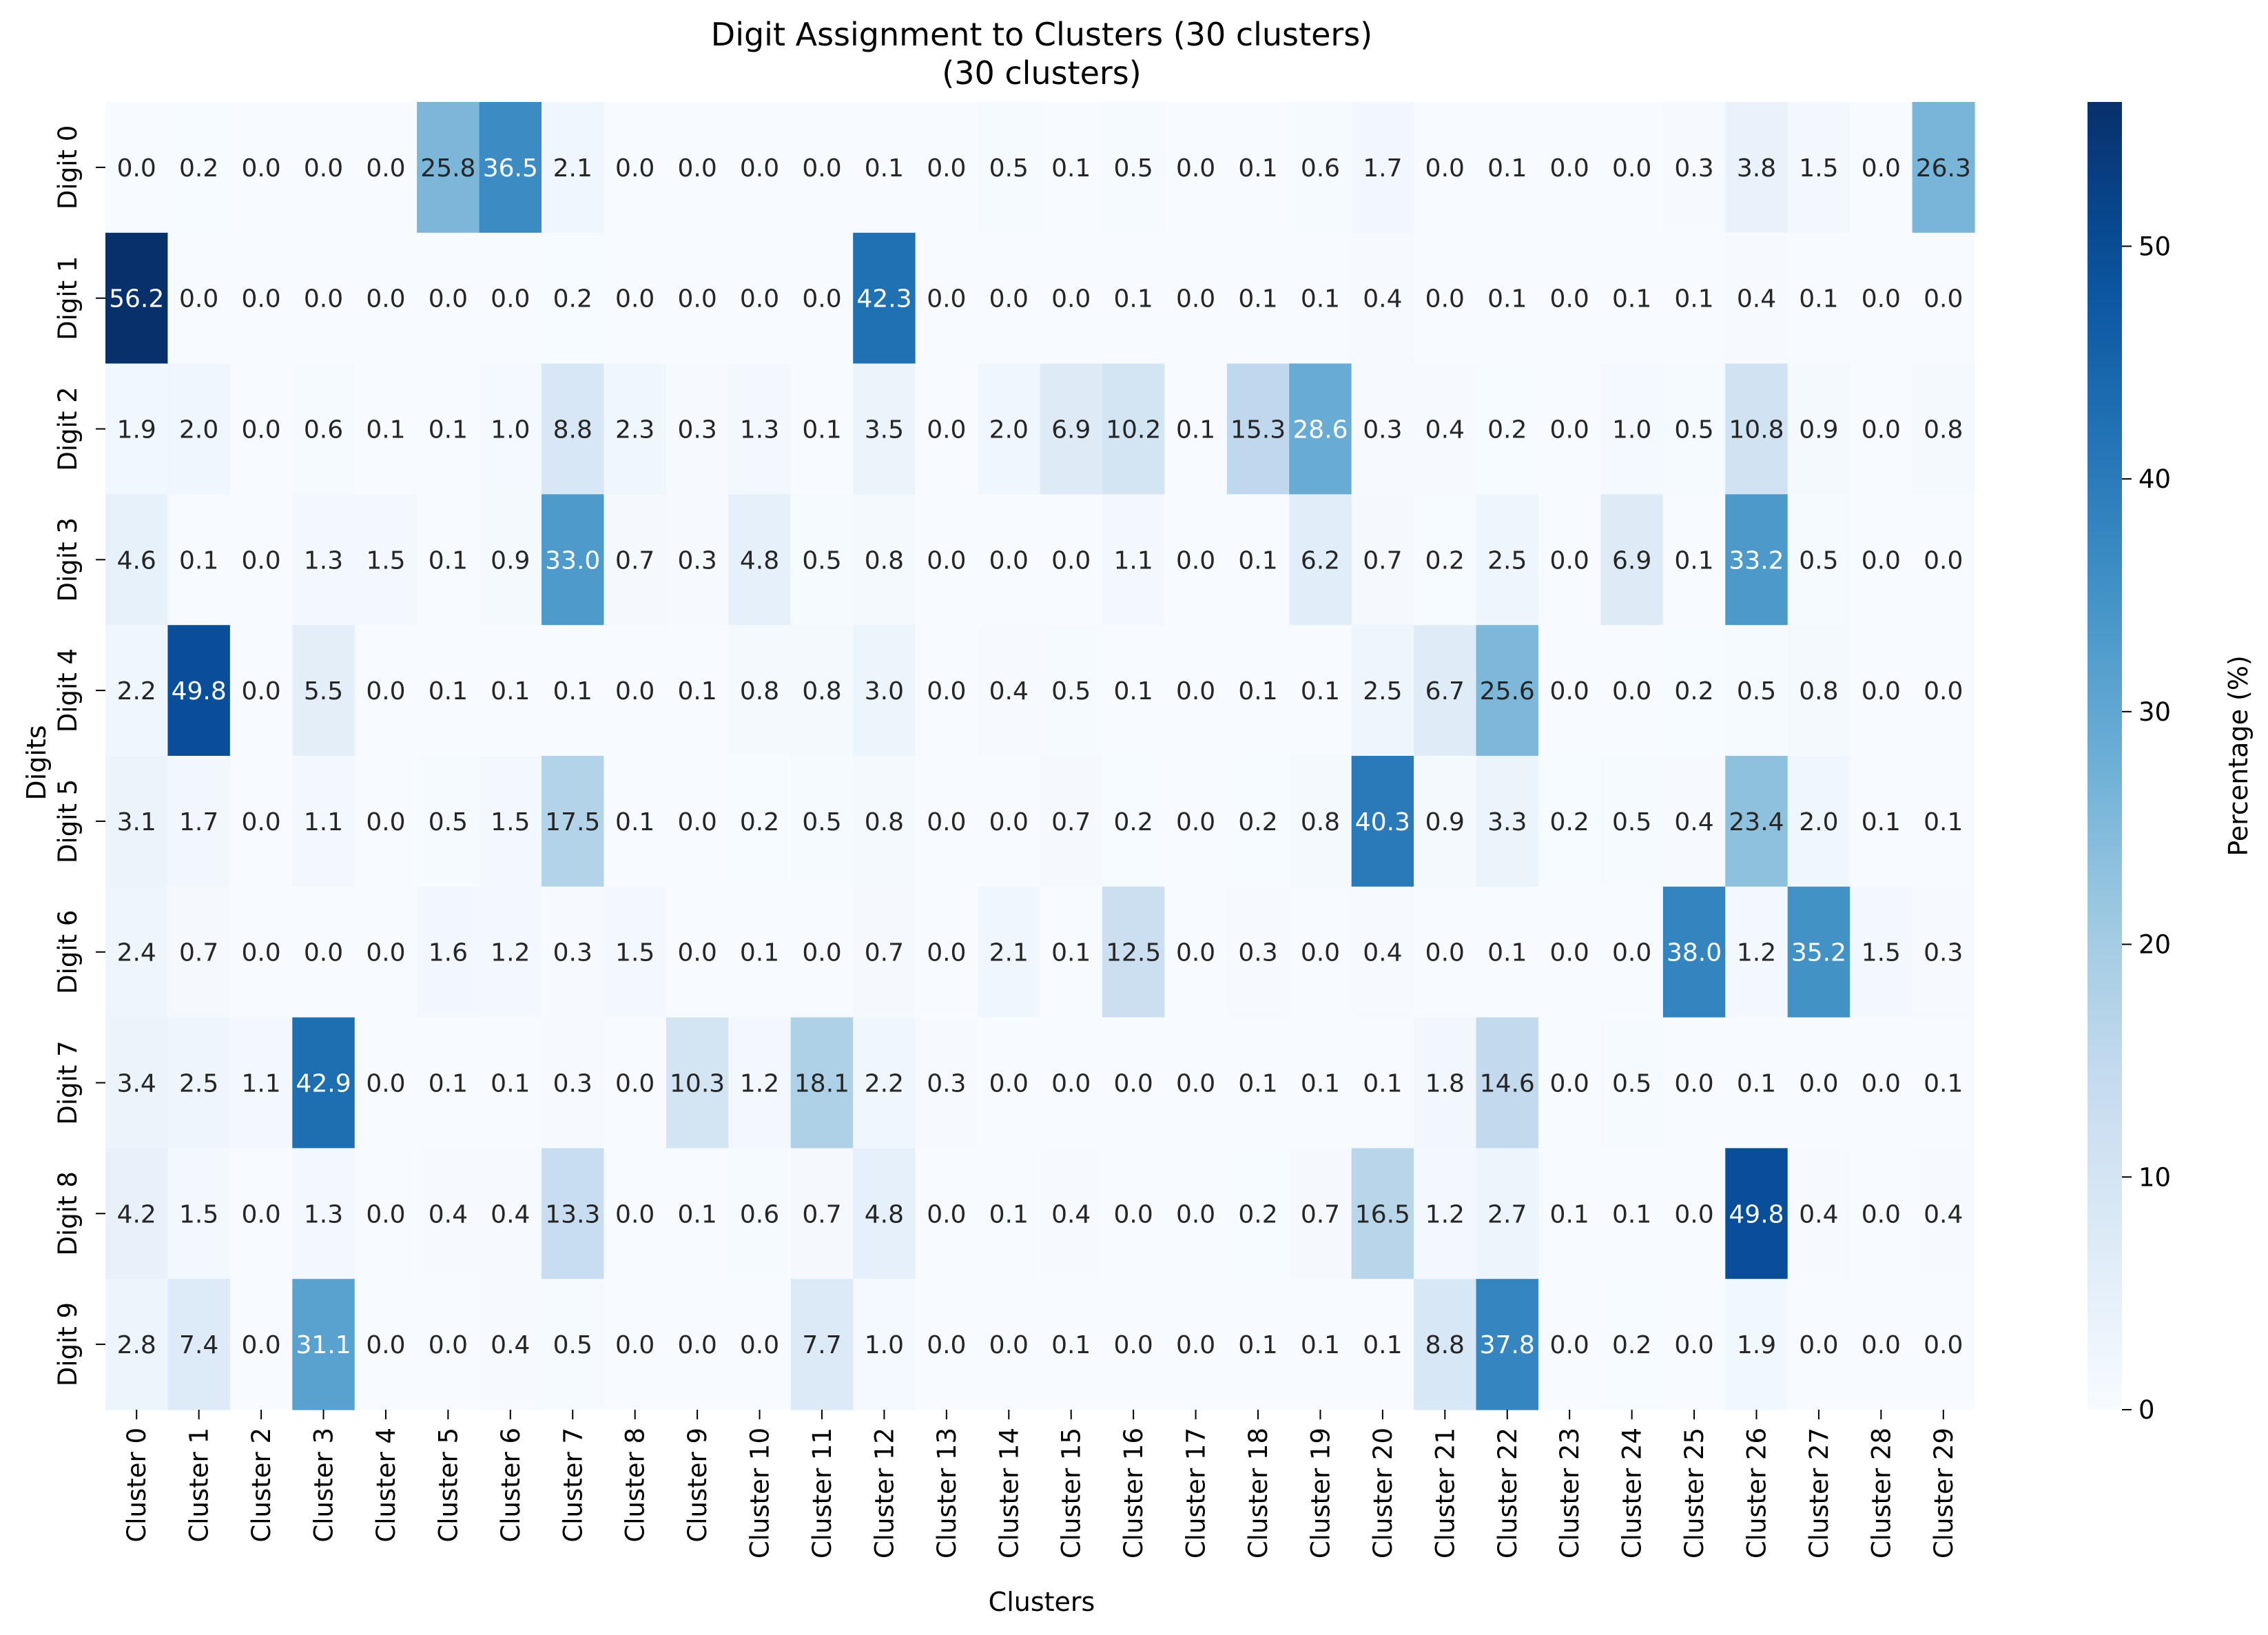  Describe the element at coordinates (572, 430) in the screenshot. I see `cell-value-label: 8.8` at that location.